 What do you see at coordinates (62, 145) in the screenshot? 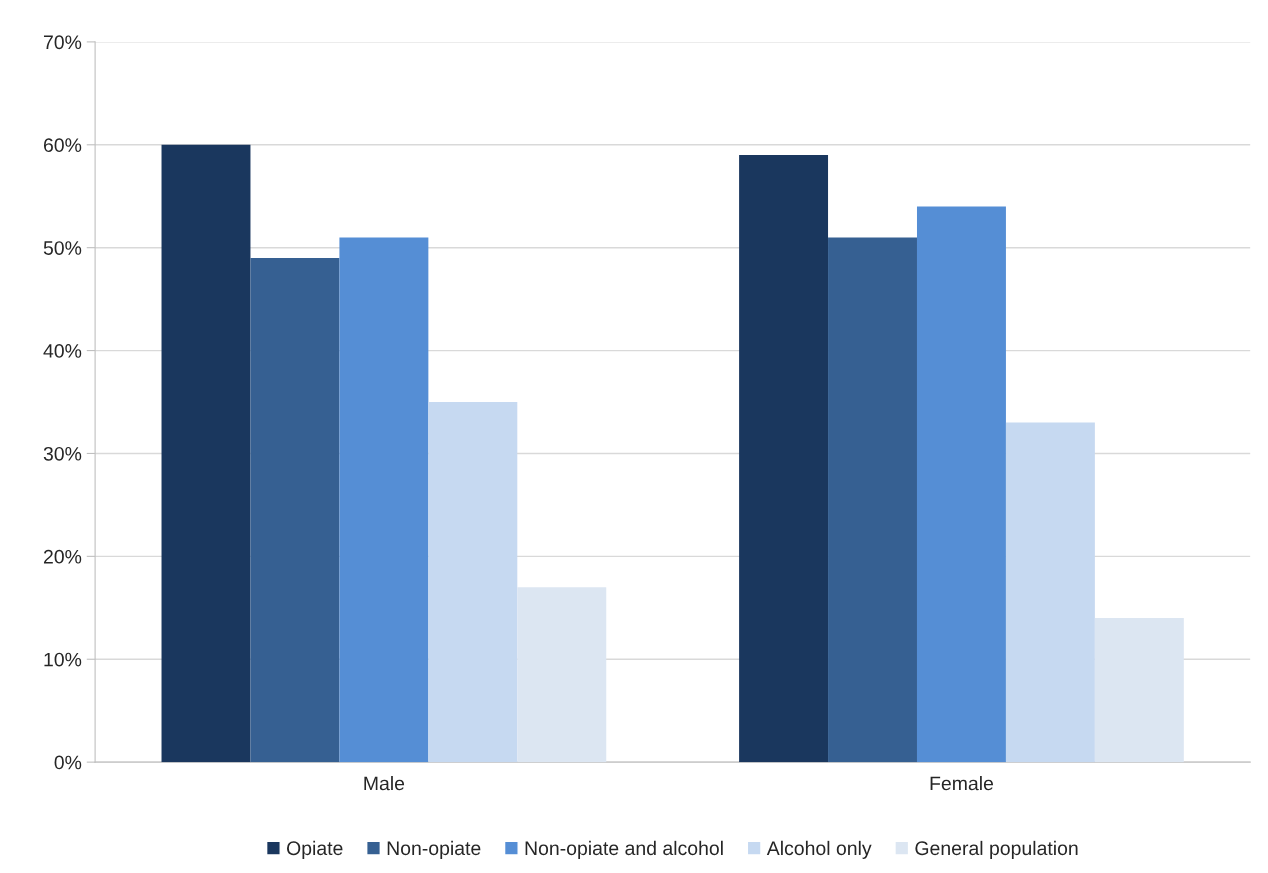
I see `y-tick-label: 60%` at bounding box center [62, 145].